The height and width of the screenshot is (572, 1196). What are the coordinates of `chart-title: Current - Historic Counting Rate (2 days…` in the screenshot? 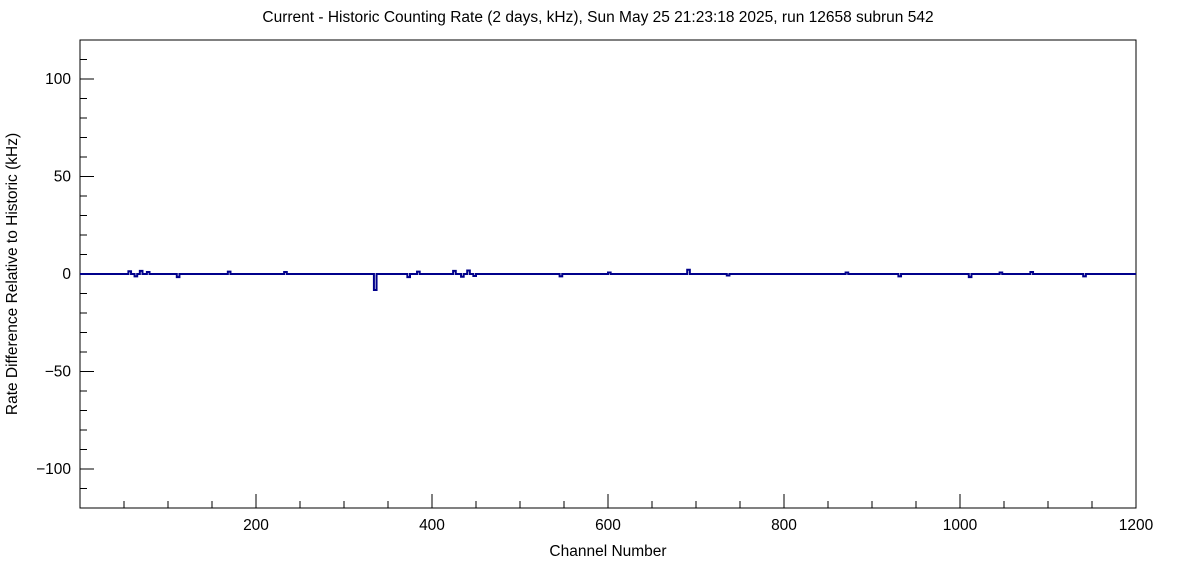 It's located at (597, 17).